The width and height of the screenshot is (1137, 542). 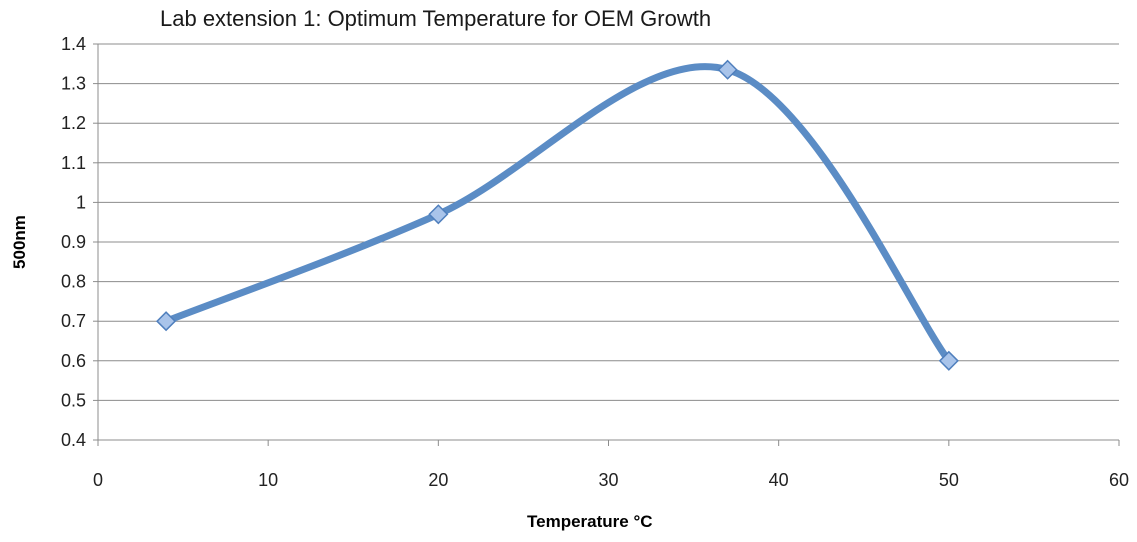 What do you see at coordinates (1119, 480) in the screenshot?
I see `x-tick-label: 60` at bounding box center [1119, 480].